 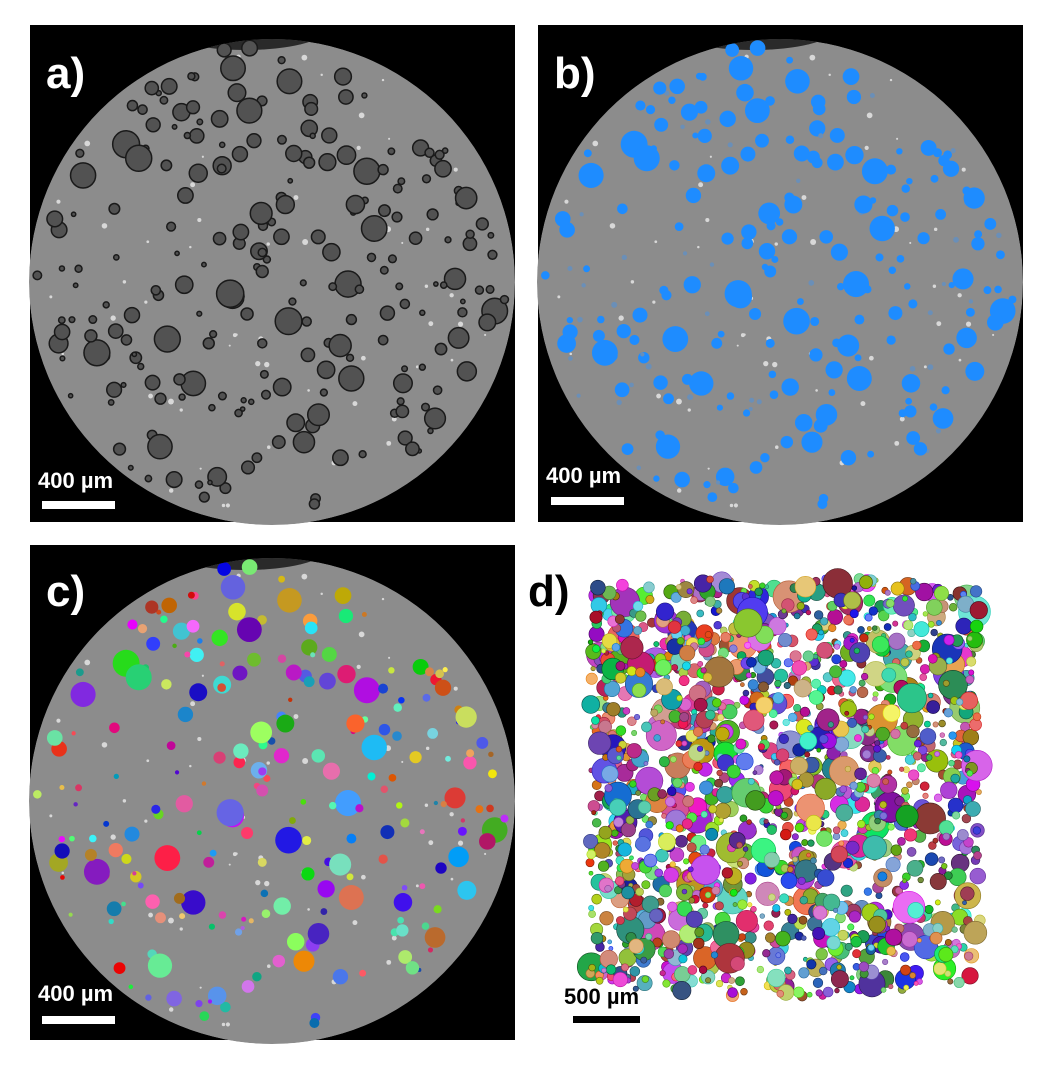 What do you see at coordinates (65, 591) in the screenshot?
I see `panel-label: c)` at bounding box center [65, 591].